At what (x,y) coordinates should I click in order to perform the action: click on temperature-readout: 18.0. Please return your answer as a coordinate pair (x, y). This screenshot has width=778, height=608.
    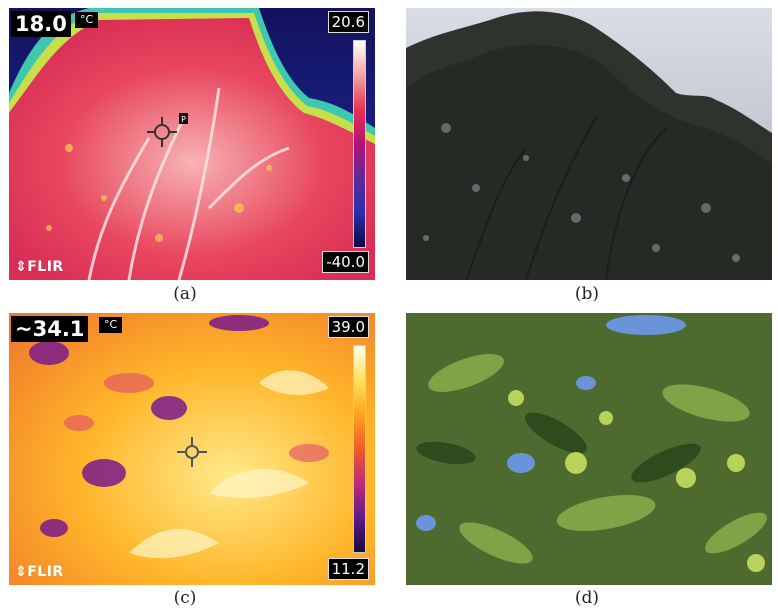
    Looking at the image, I should click on (41, 24).